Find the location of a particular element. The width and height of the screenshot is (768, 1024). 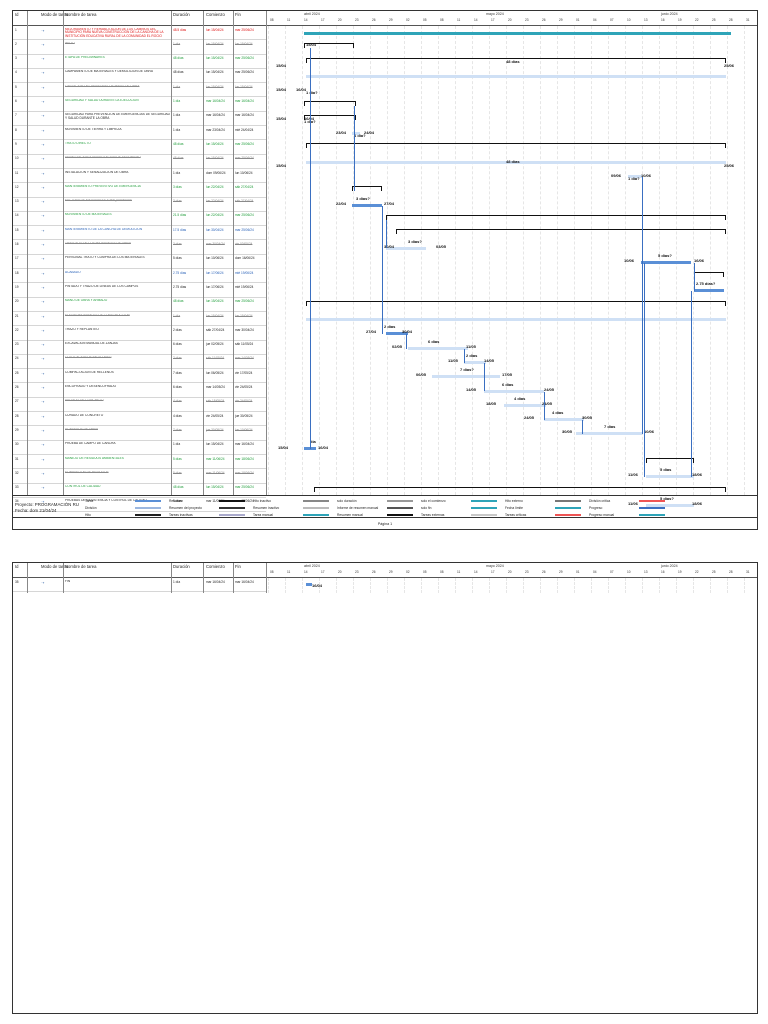

bar-label: 30/05 is located at coordinates (587, 418).